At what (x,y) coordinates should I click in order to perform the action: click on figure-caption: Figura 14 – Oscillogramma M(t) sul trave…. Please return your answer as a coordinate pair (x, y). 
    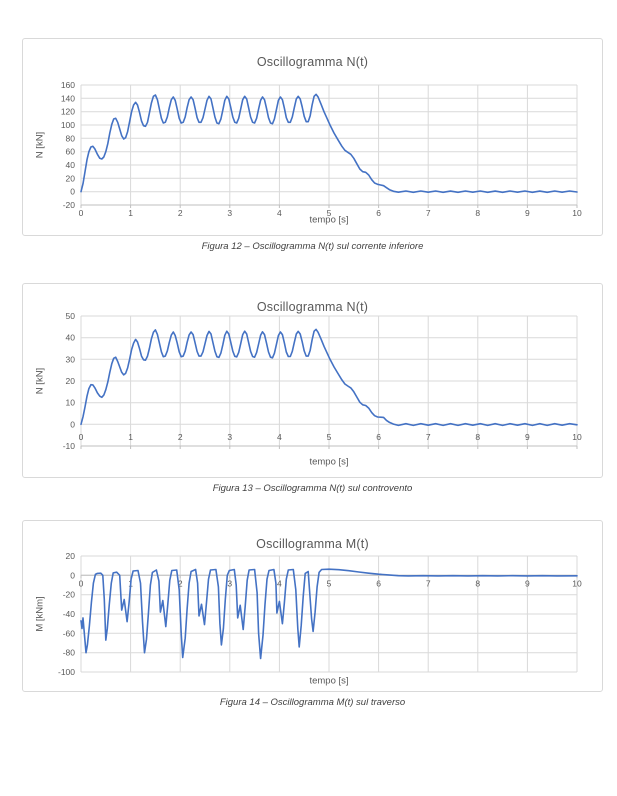
    Looking at the image, I should click on (312, 702).